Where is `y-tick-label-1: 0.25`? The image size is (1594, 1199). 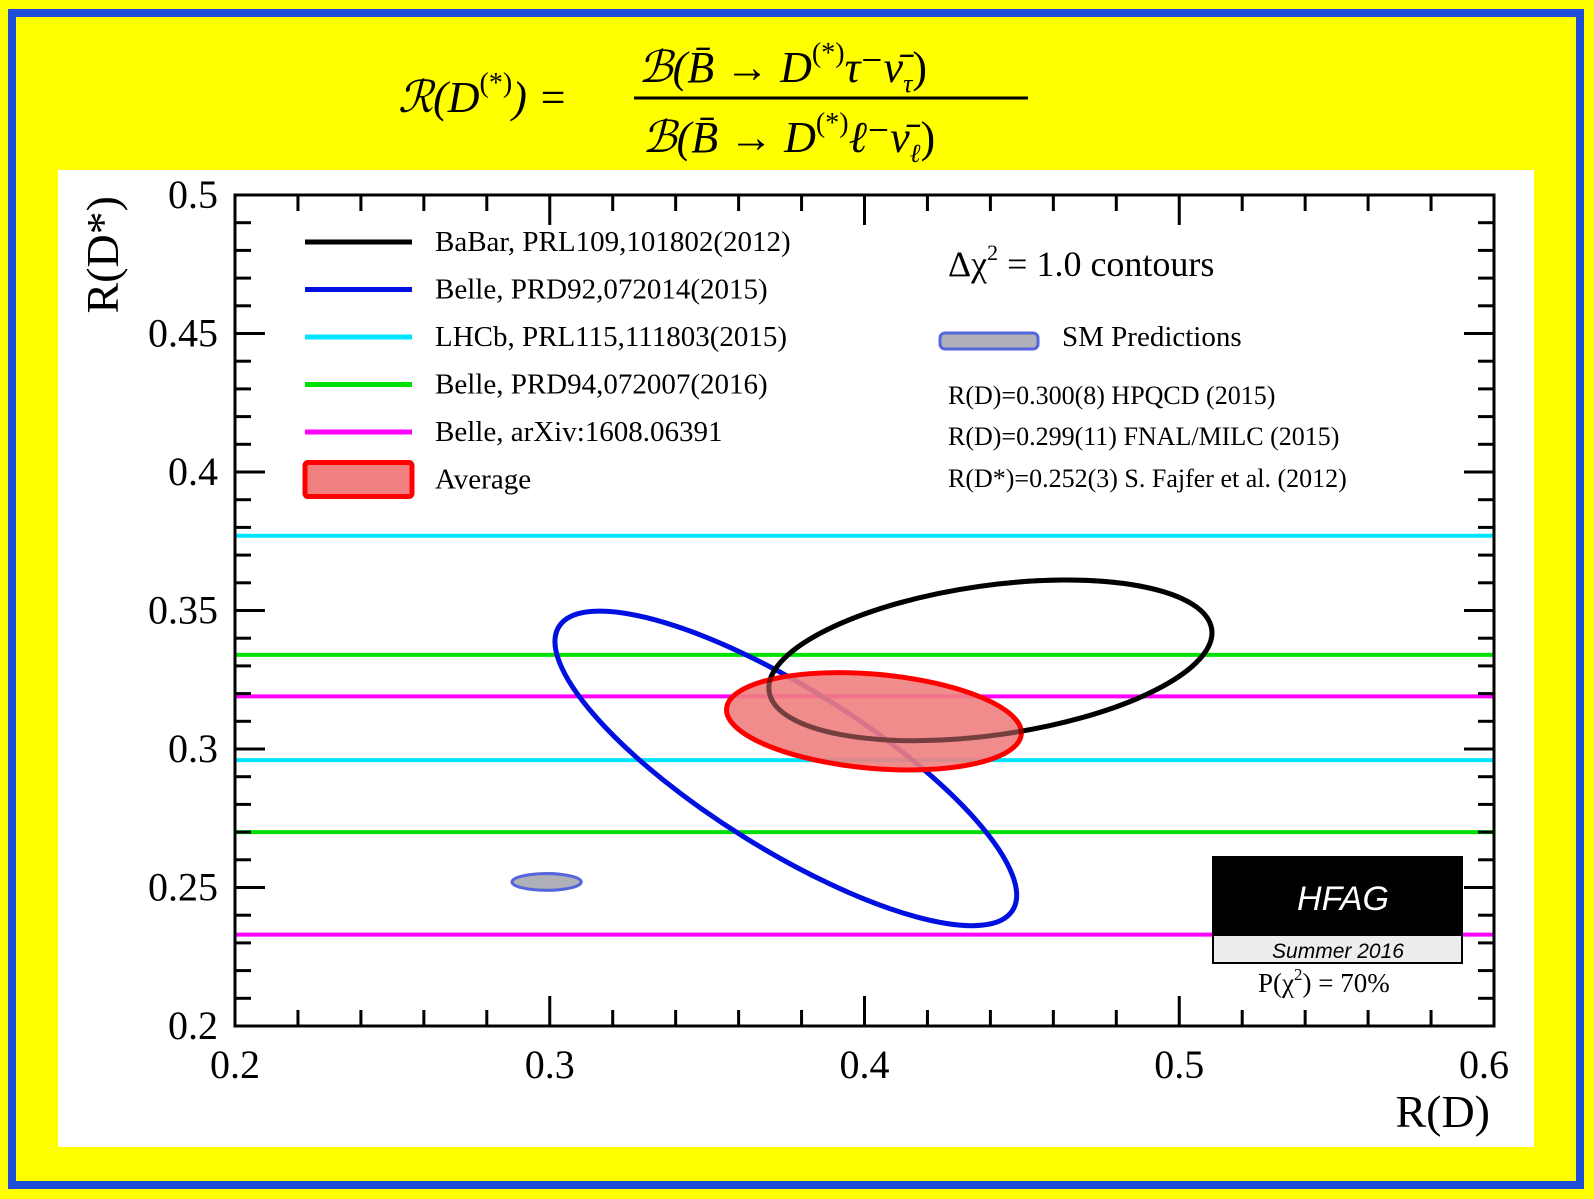
y-tick-label-1: 0.25 is located at coordinates (183, 887).